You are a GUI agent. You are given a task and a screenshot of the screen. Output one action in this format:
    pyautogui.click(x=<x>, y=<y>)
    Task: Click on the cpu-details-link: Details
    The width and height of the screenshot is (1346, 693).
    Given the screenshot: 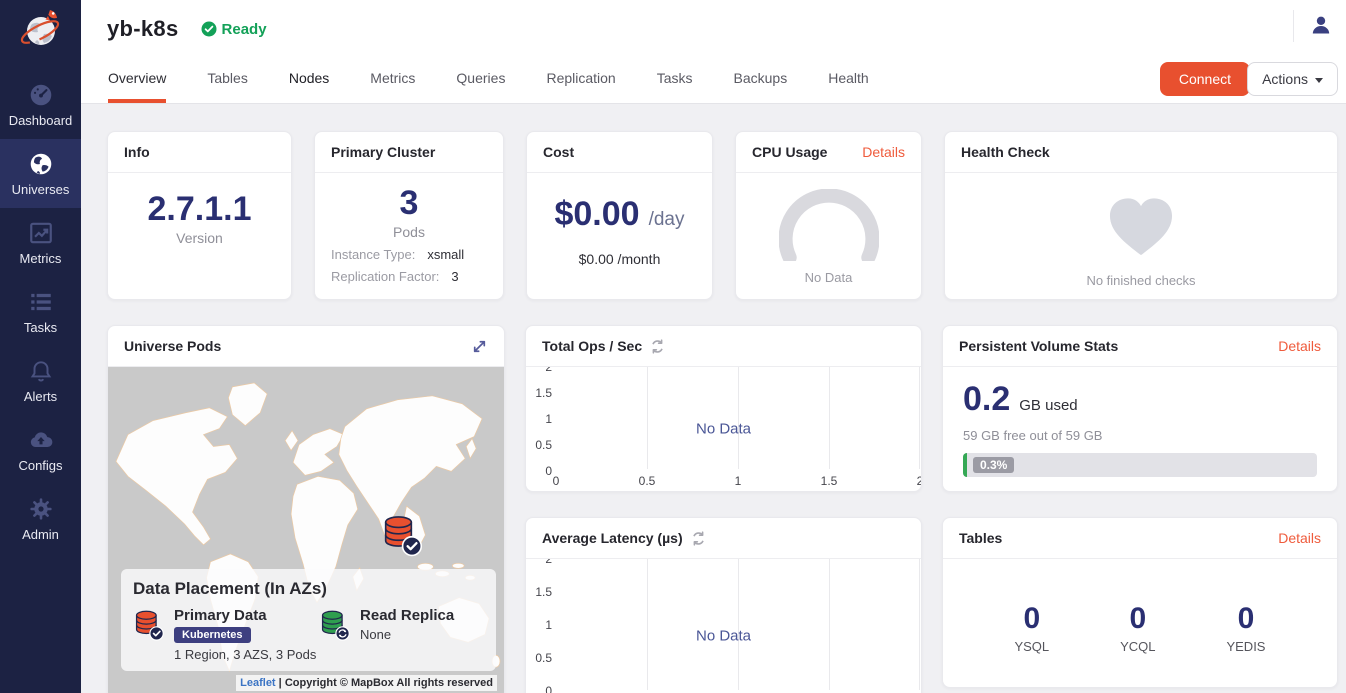 What is the action you would take?
    pyautogui.click(x=883, y=152)
    